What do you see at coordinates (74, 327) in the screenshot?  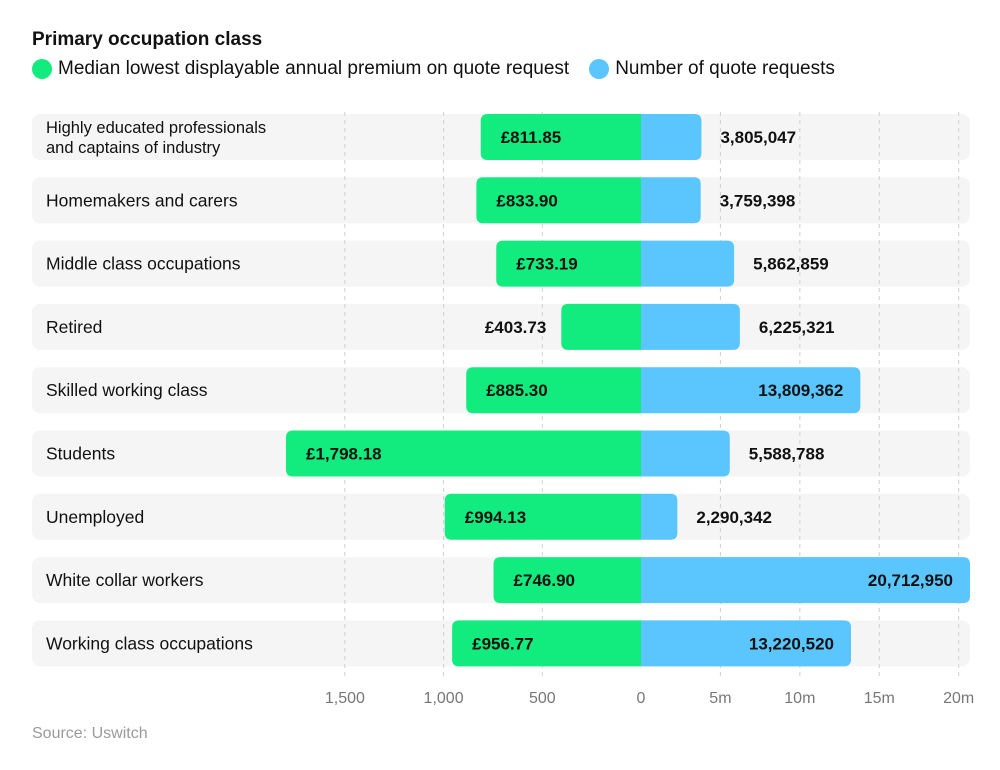 I see `category-label: Retired` at bounding box center [74, 327].